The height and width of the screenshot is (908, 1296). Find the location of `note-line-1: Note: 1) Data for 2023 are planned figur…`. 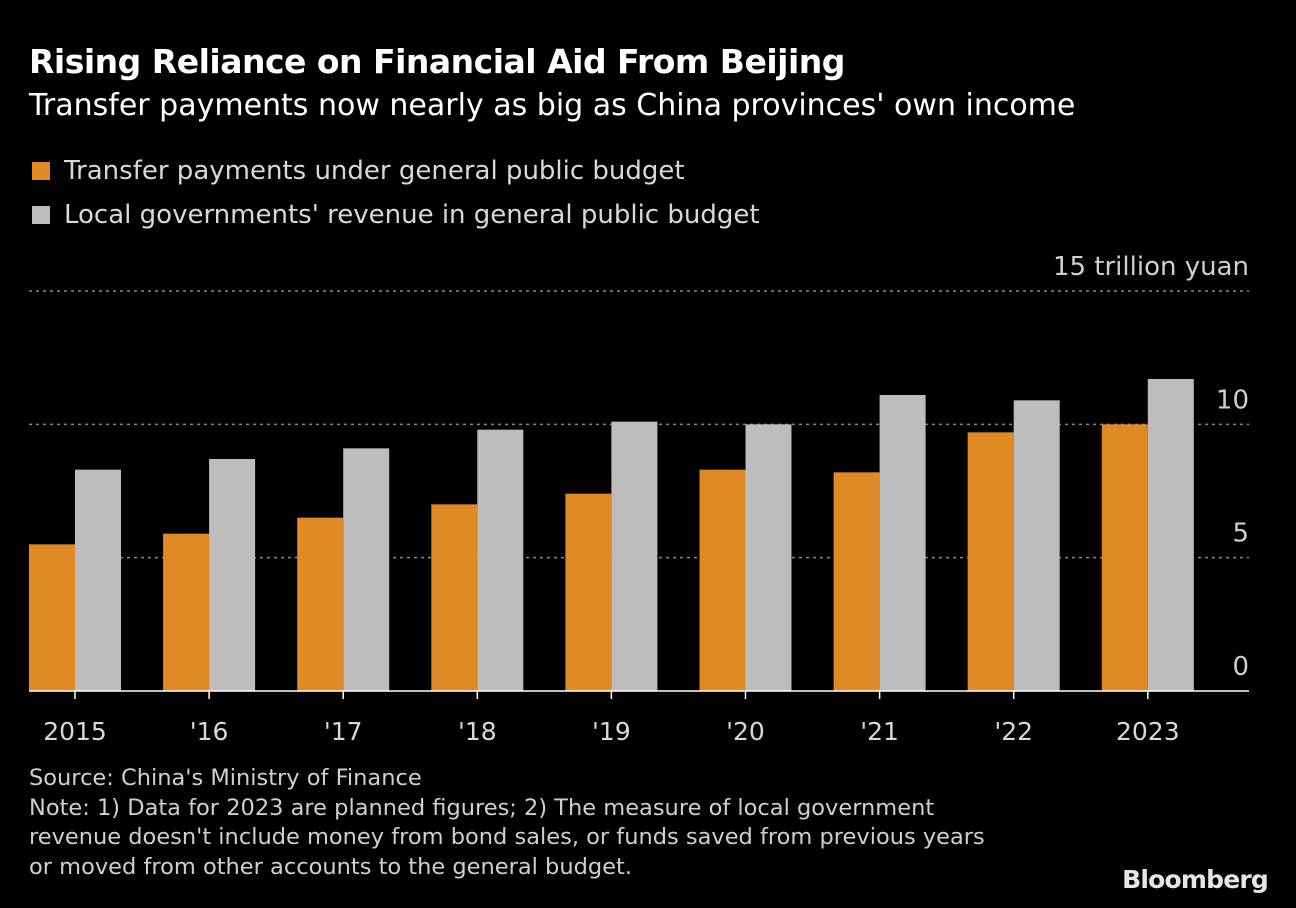

note-line-1: Note: 1) Data for 2023 are planned figur… is located at coordinates (482, 807).